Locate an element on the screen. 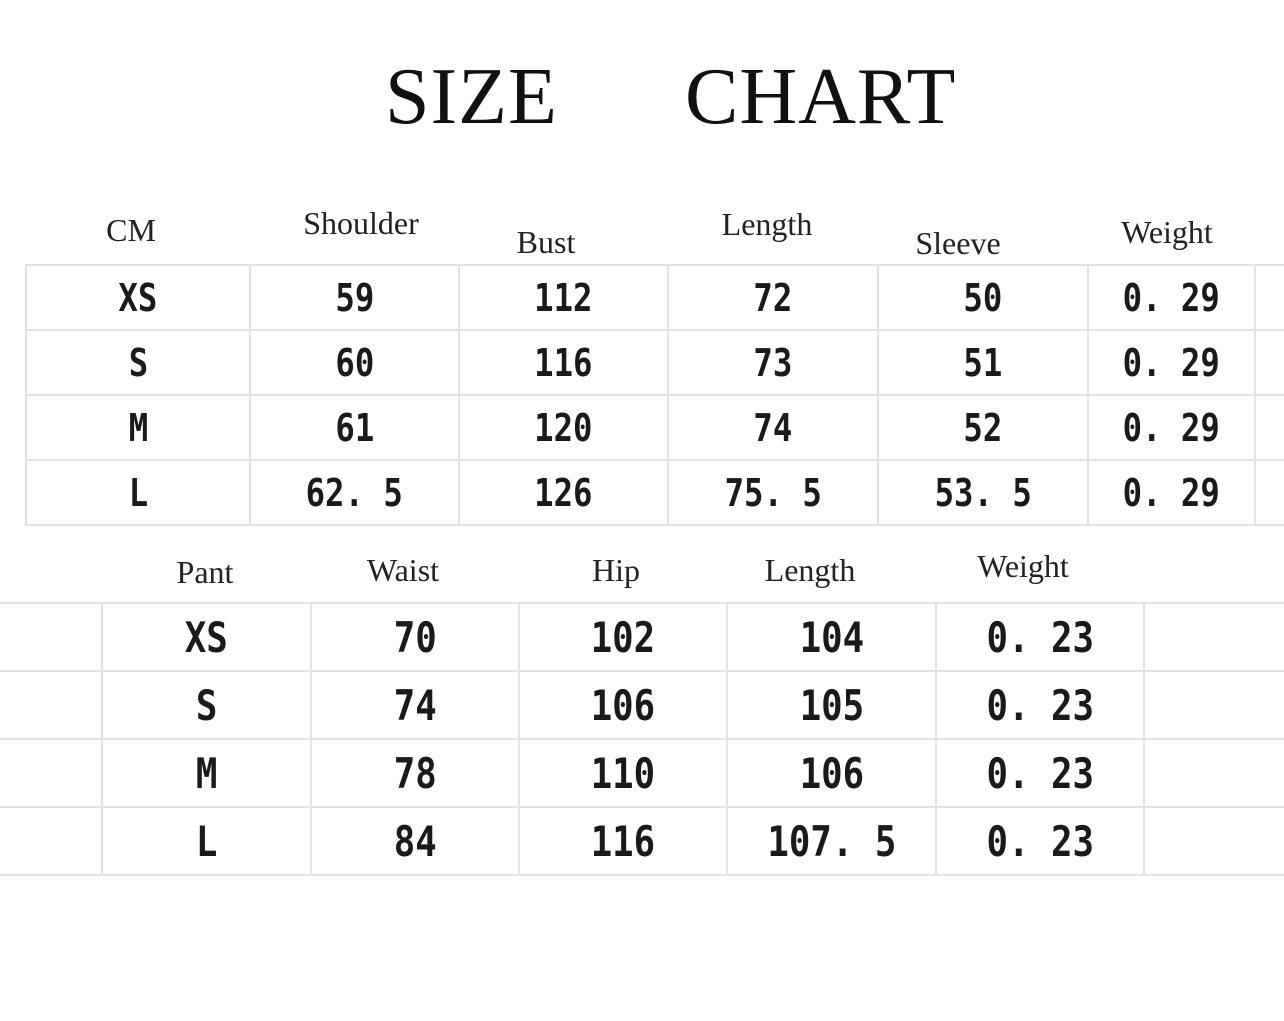  table-cell: 52 is located at coordinates (983, 427).